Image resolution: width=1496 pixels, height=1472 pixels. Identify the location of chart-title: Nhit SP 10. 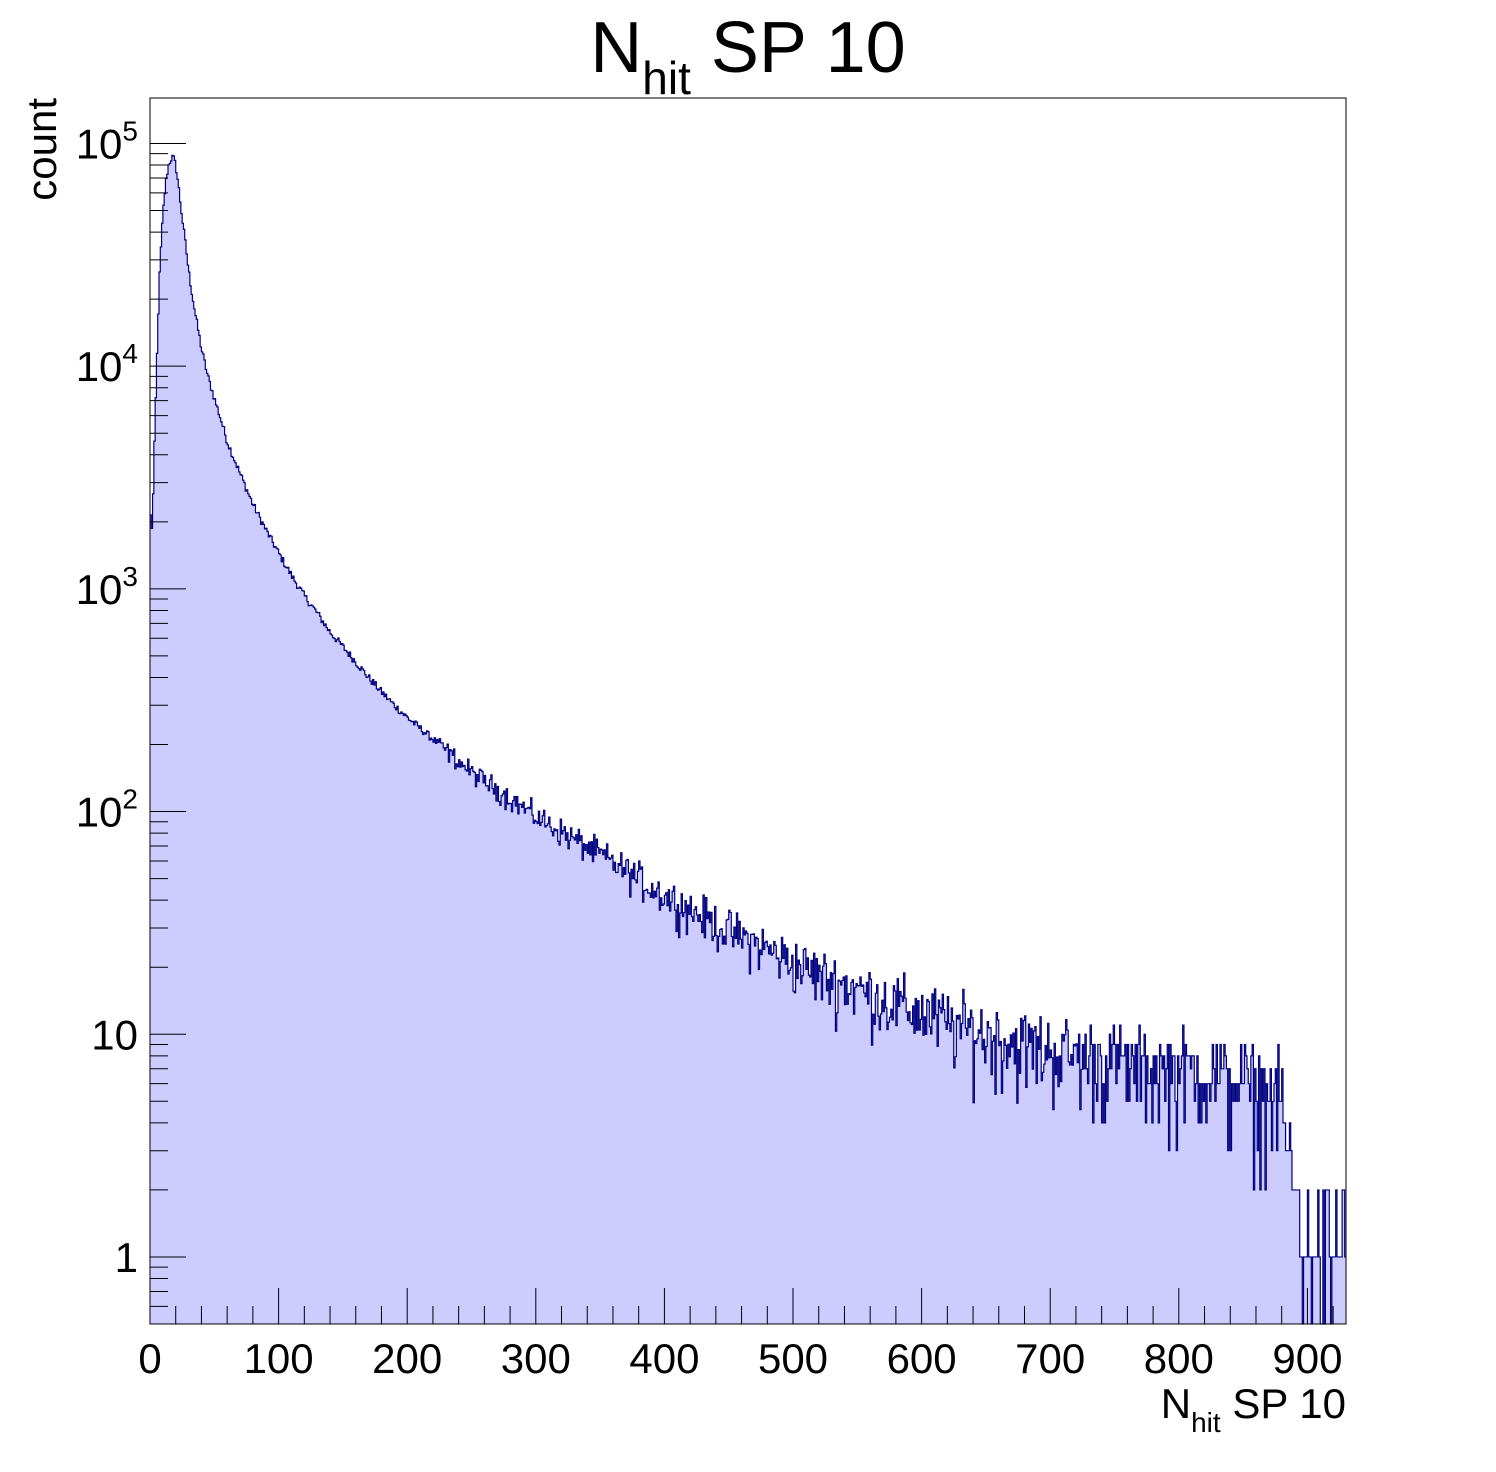
(747, 56).